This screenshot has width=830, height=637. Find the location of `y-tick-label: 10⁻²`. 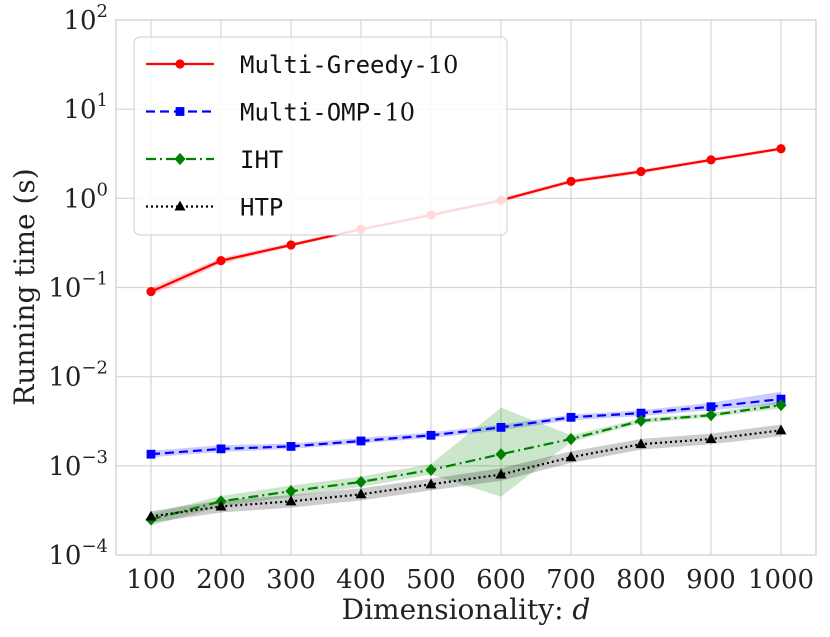

y-tick-label: 10⁻² is located at coordinates (78, 375).